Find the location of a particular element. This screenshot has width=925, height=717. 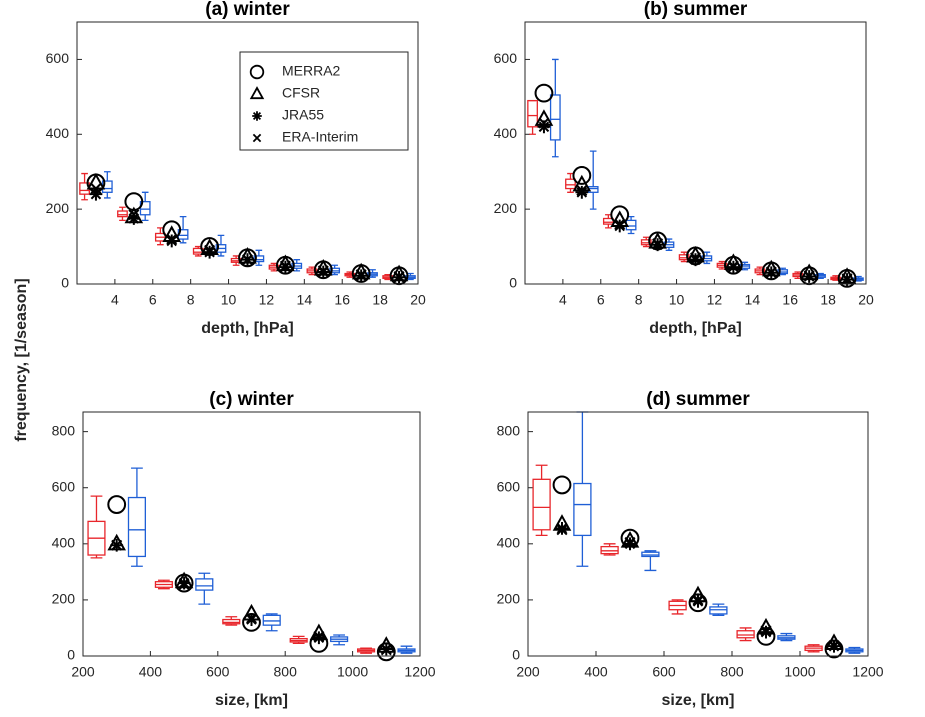

x-tick-label: 800 is located at coordinates (286, 672).